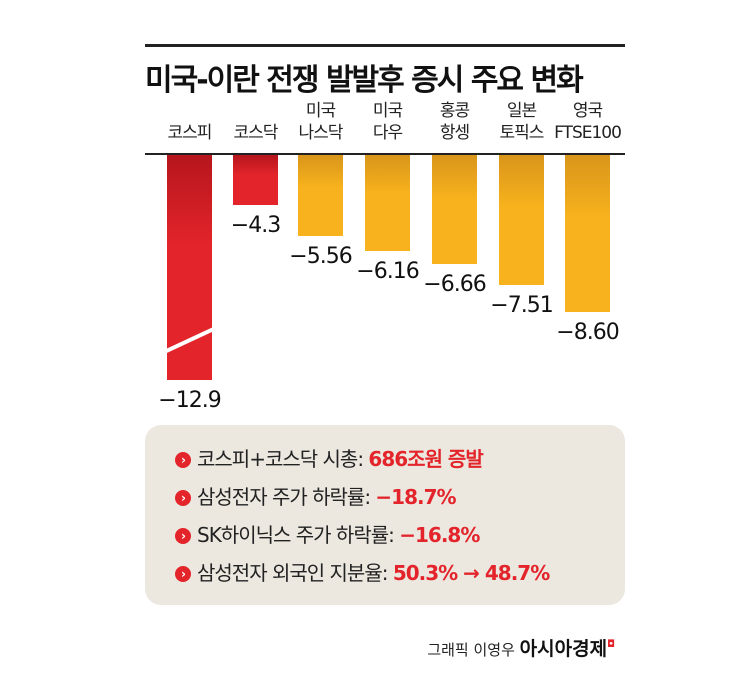  Describe the element at coordinates (286, 497) in the screenshot. I see `note-text: 삼성전자 주가 하락률:` at that location.